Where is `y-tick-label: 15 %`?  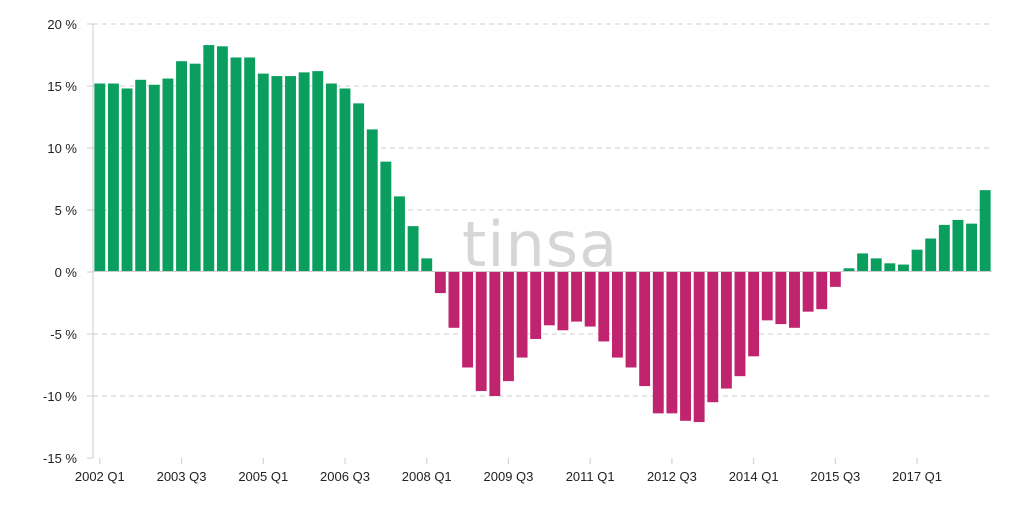
y-tick-label: 15 % is located at coordinates (62, 86).